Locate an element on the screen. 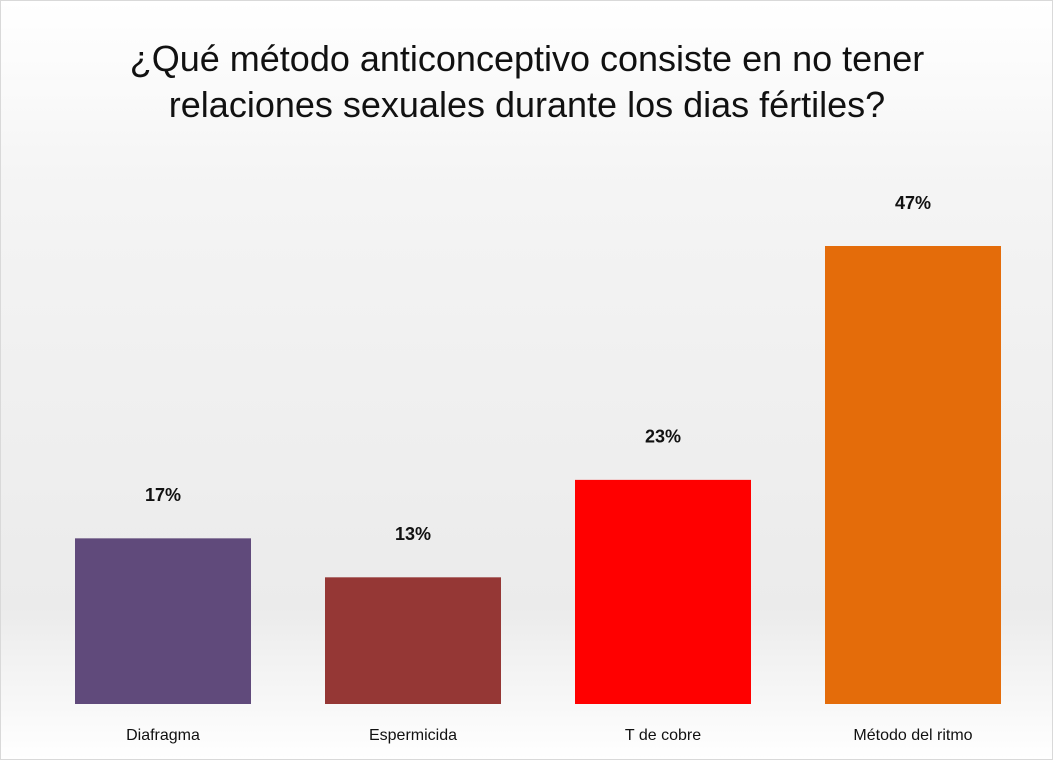 The width and height of the screenshot is (1054, 761). x-tick-label: T de cobre is located at coordinates (663, 735).